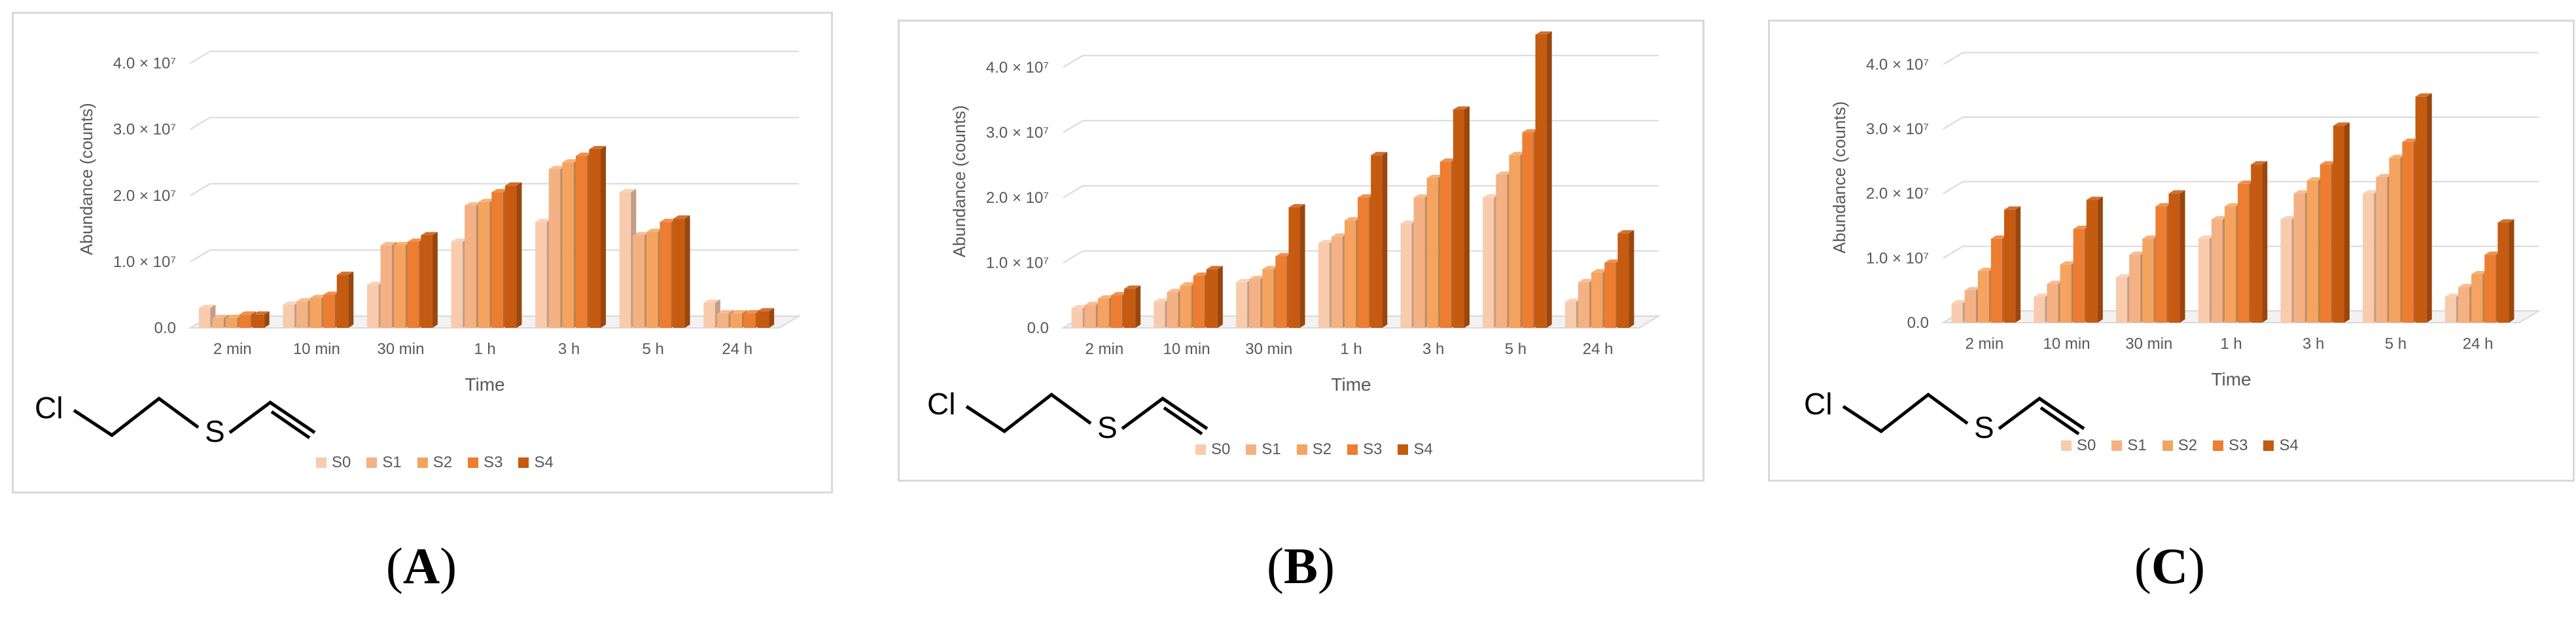 The height and width of the screenshot is (625, 2576). Describe the element at coordinates (372, 462) in the screenshot. I see `legend-swatch-s1` at that location.